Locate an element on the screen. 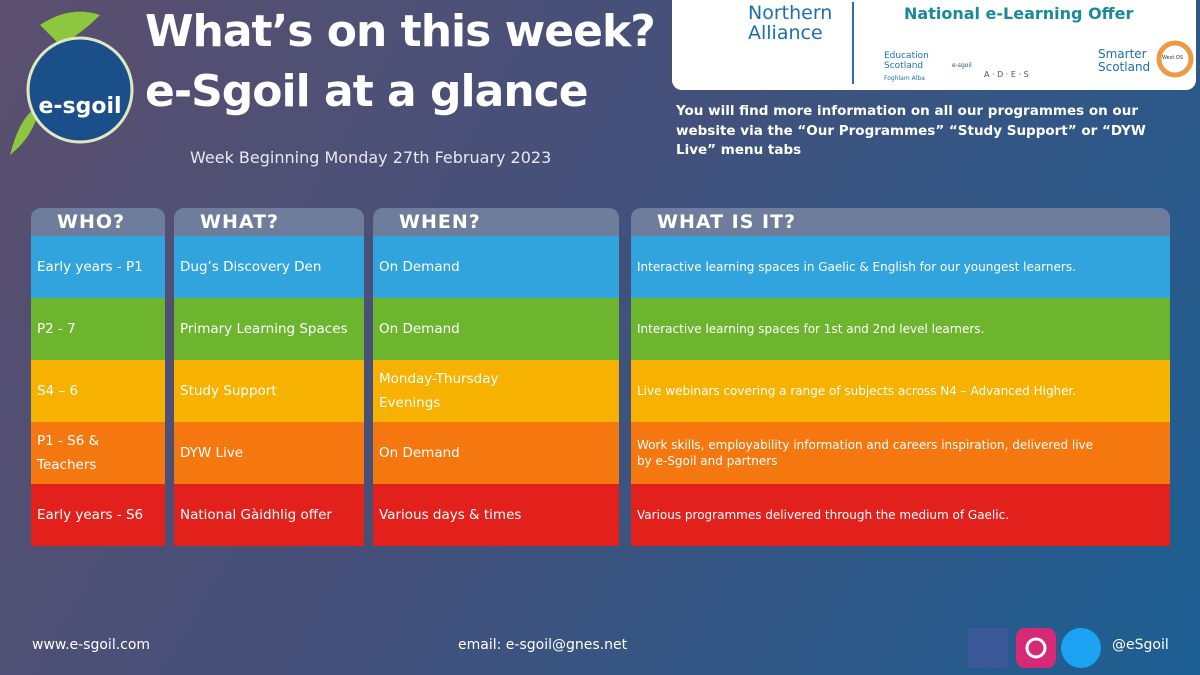 Image resolution: width=1200 pixels, height=675 pixels. partner-name: West OS is located at coordinates (1172, 58).